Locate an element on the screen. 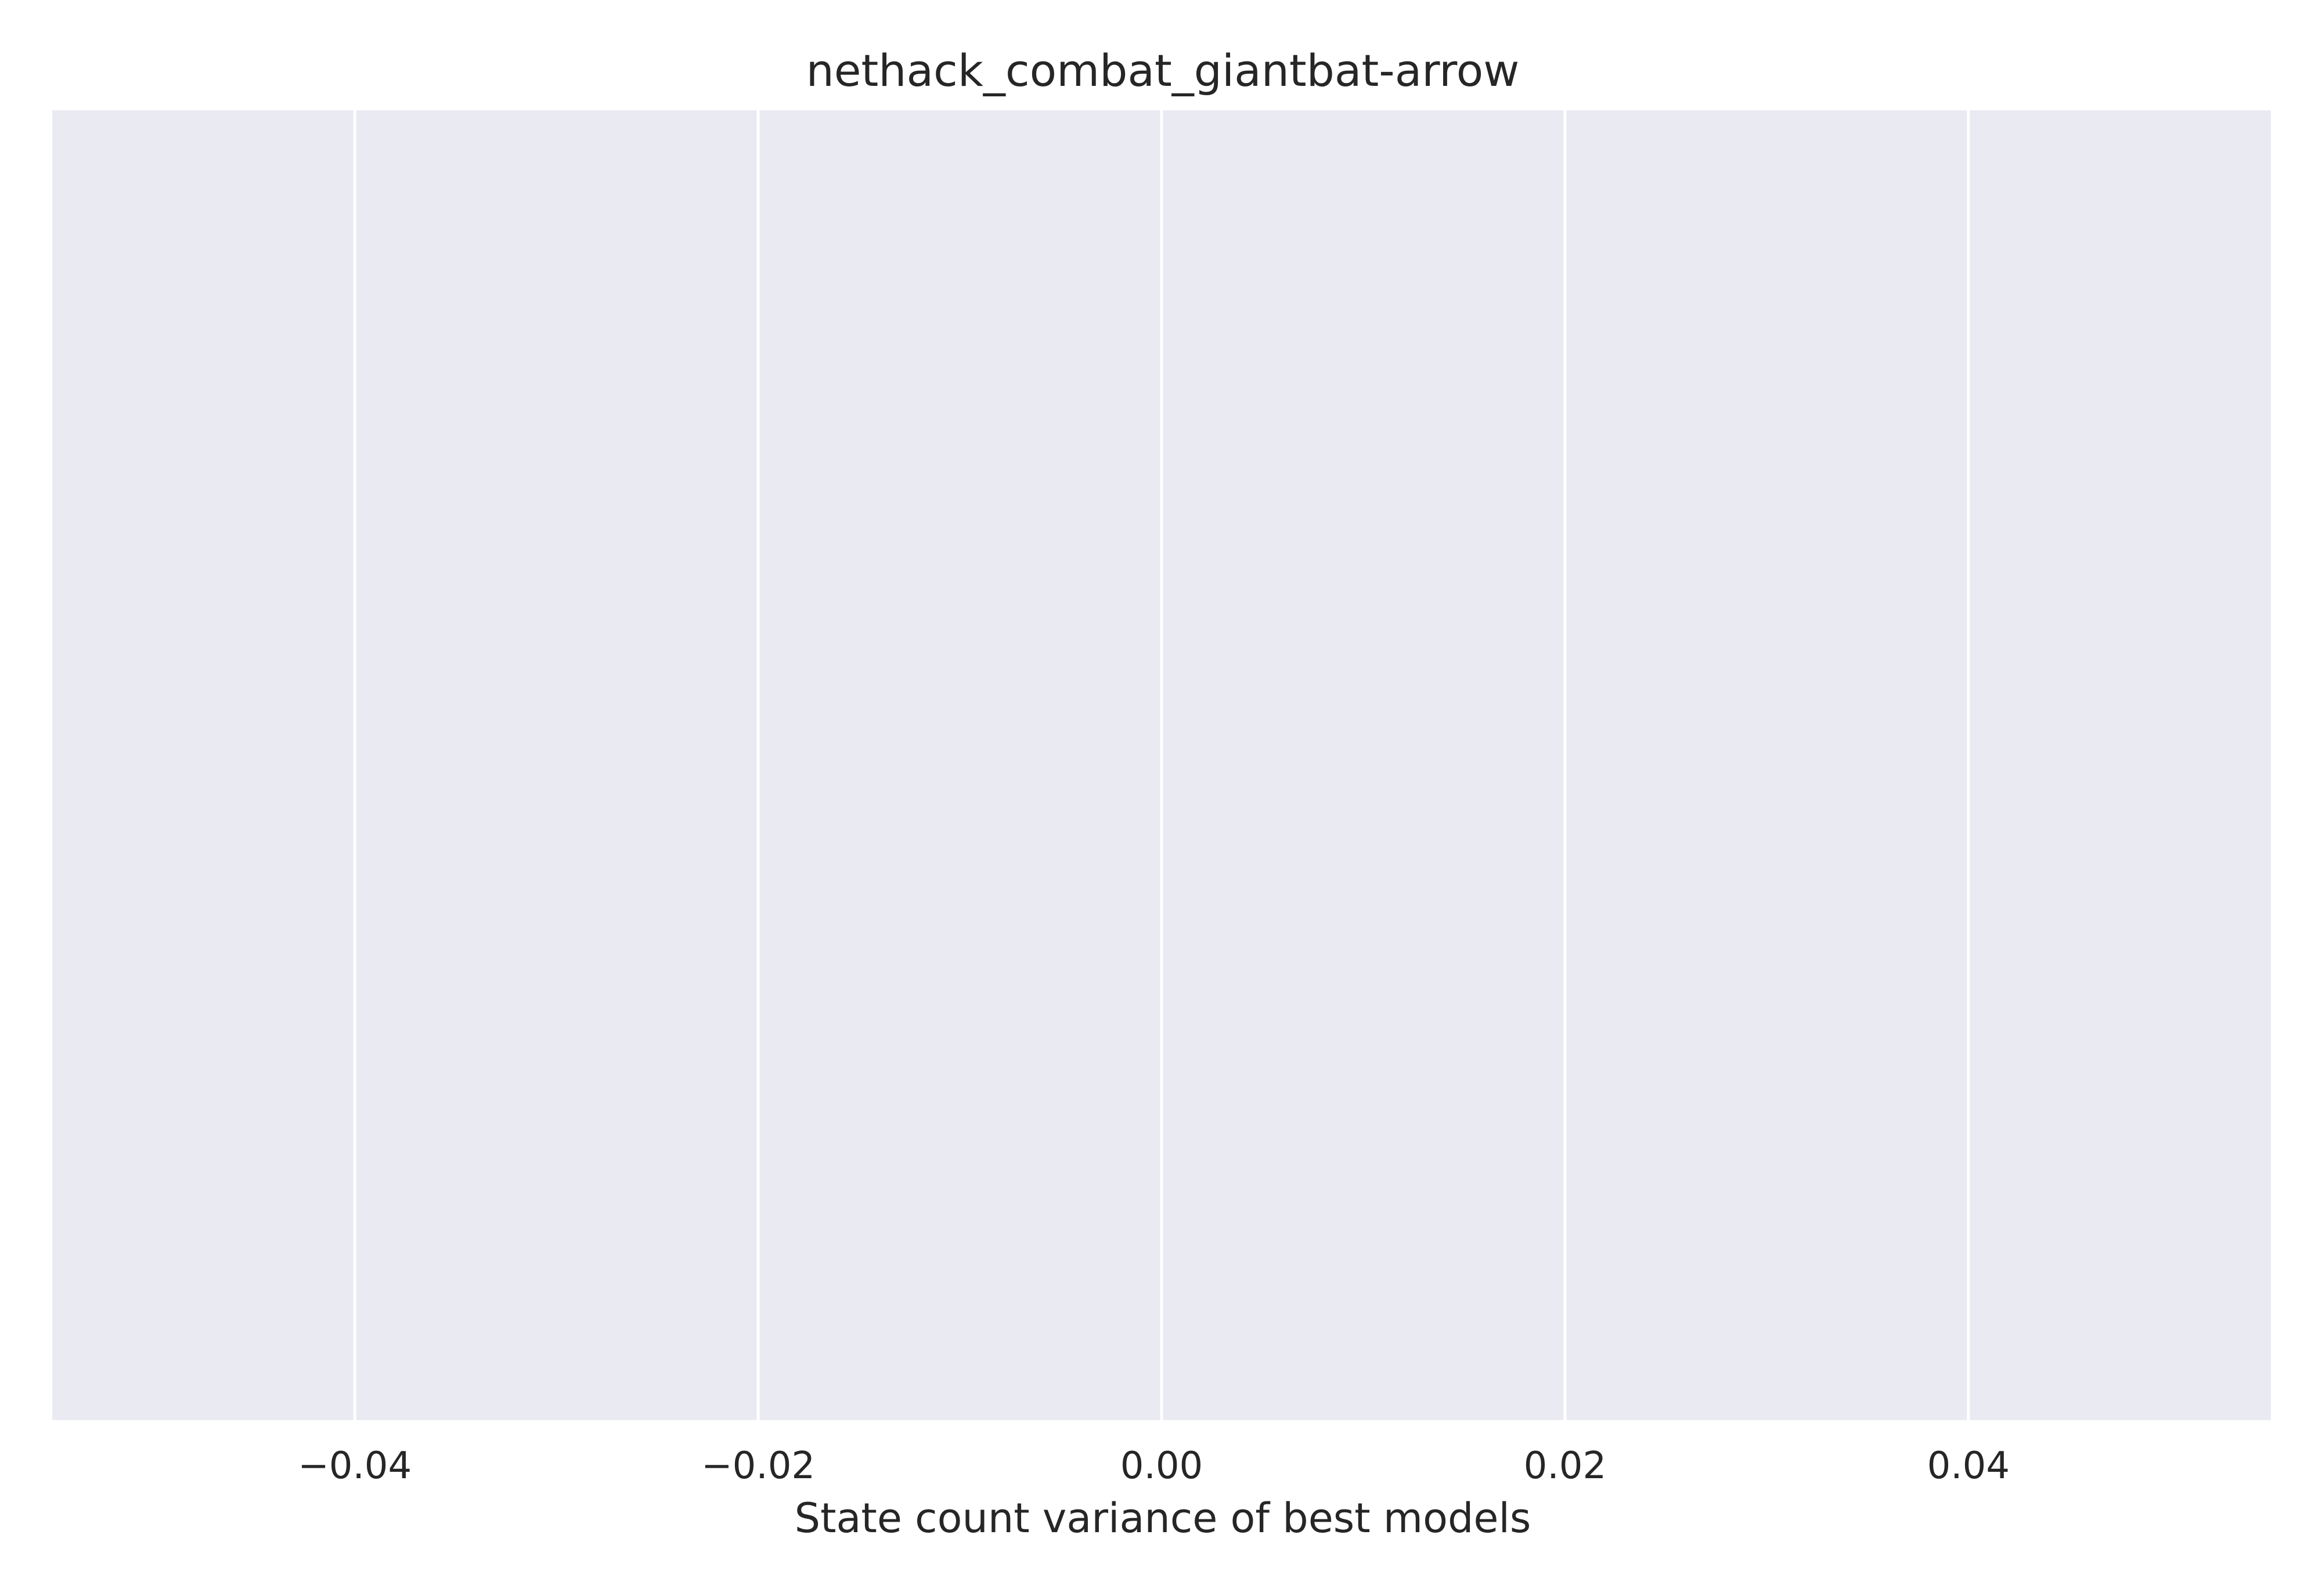 The image size is (2322, 1596). x-tick-label: 0.02 is located at coordinates (1565, 1466).